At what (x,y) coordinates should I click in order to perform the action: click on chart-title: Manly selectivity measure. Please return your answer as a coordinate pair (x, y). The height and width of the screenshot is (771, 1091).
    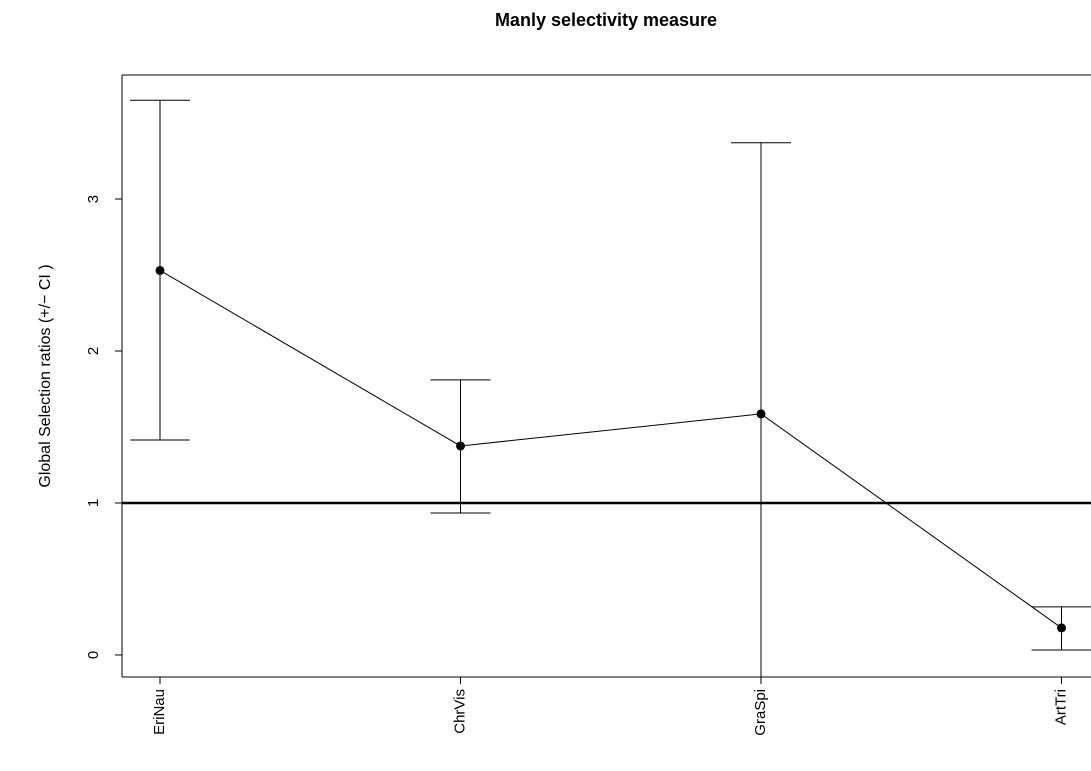
    Looking at the image, I should click on (606, 20).